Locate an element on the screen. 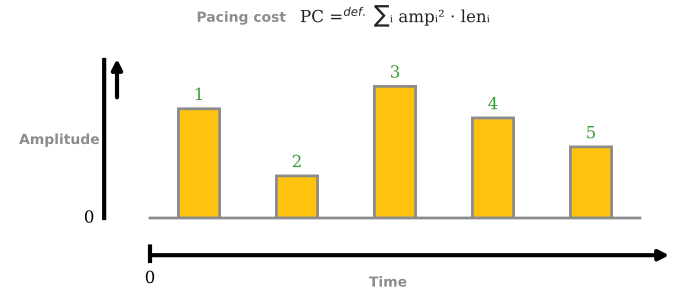 Image resolution: width=678 pixels, height=290 pixels. annotation: 2 is located at coordinates (296, 161).